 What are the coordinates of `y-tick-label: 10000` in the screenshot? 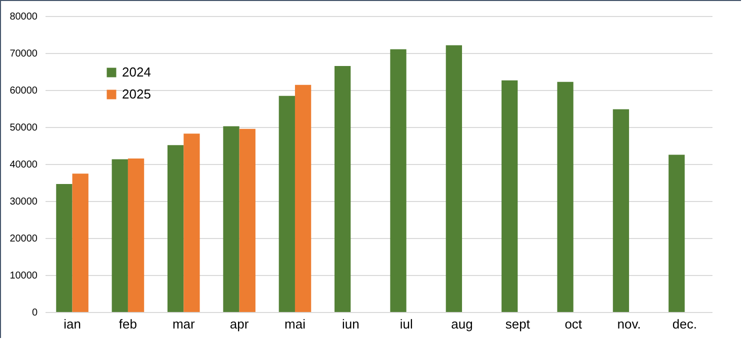 It's located at (24, 276).